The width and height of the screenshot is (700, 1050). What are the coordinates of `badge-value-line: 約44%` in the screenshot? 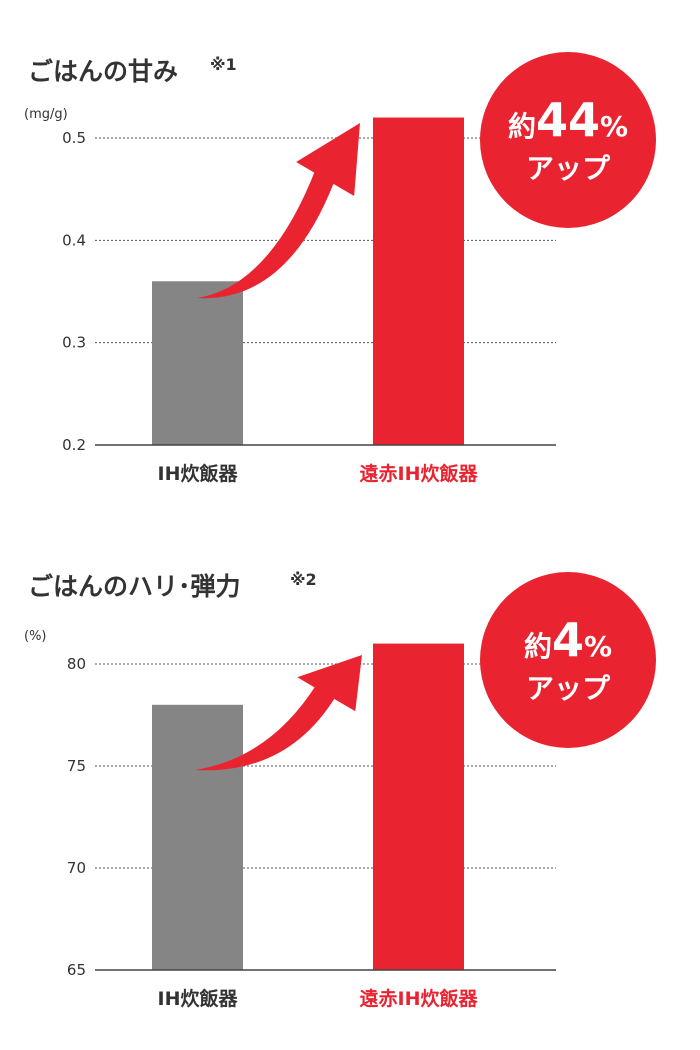 It's located at (568, 120).